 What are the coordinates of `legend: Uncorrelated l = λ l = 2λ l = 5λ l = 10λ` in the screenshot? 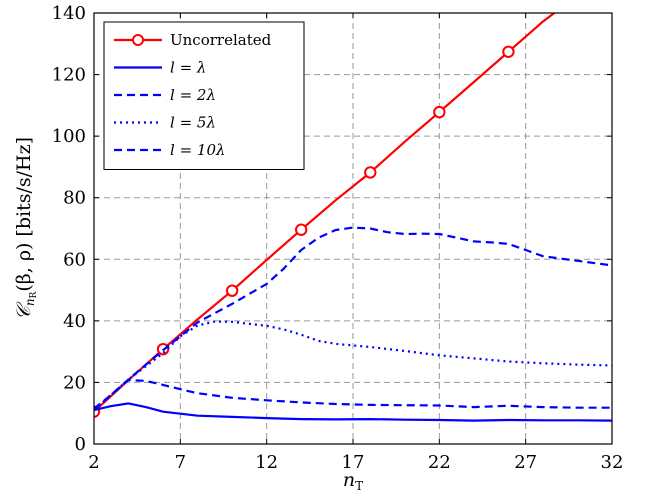 It's located at (204, 95).